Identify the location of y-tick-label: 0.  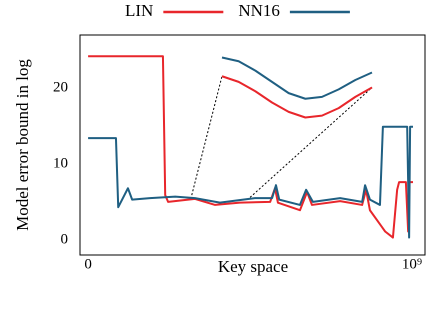
(65, 239).